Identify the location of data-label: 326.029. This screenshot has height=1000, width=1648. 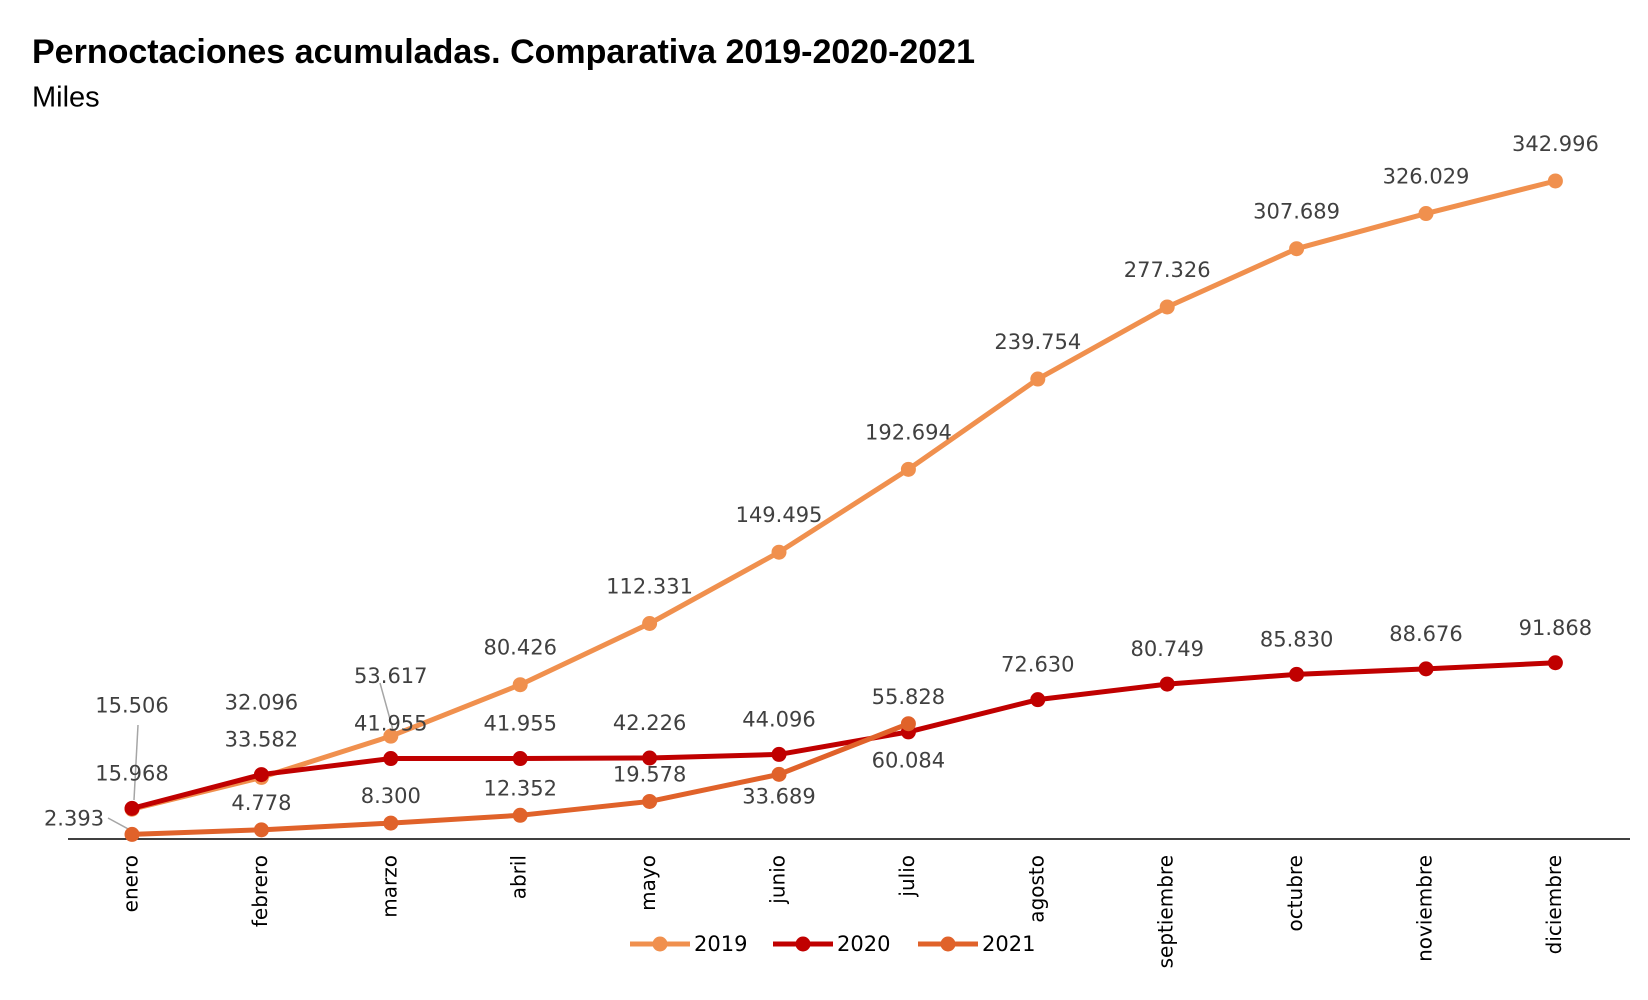
(1426, 177).